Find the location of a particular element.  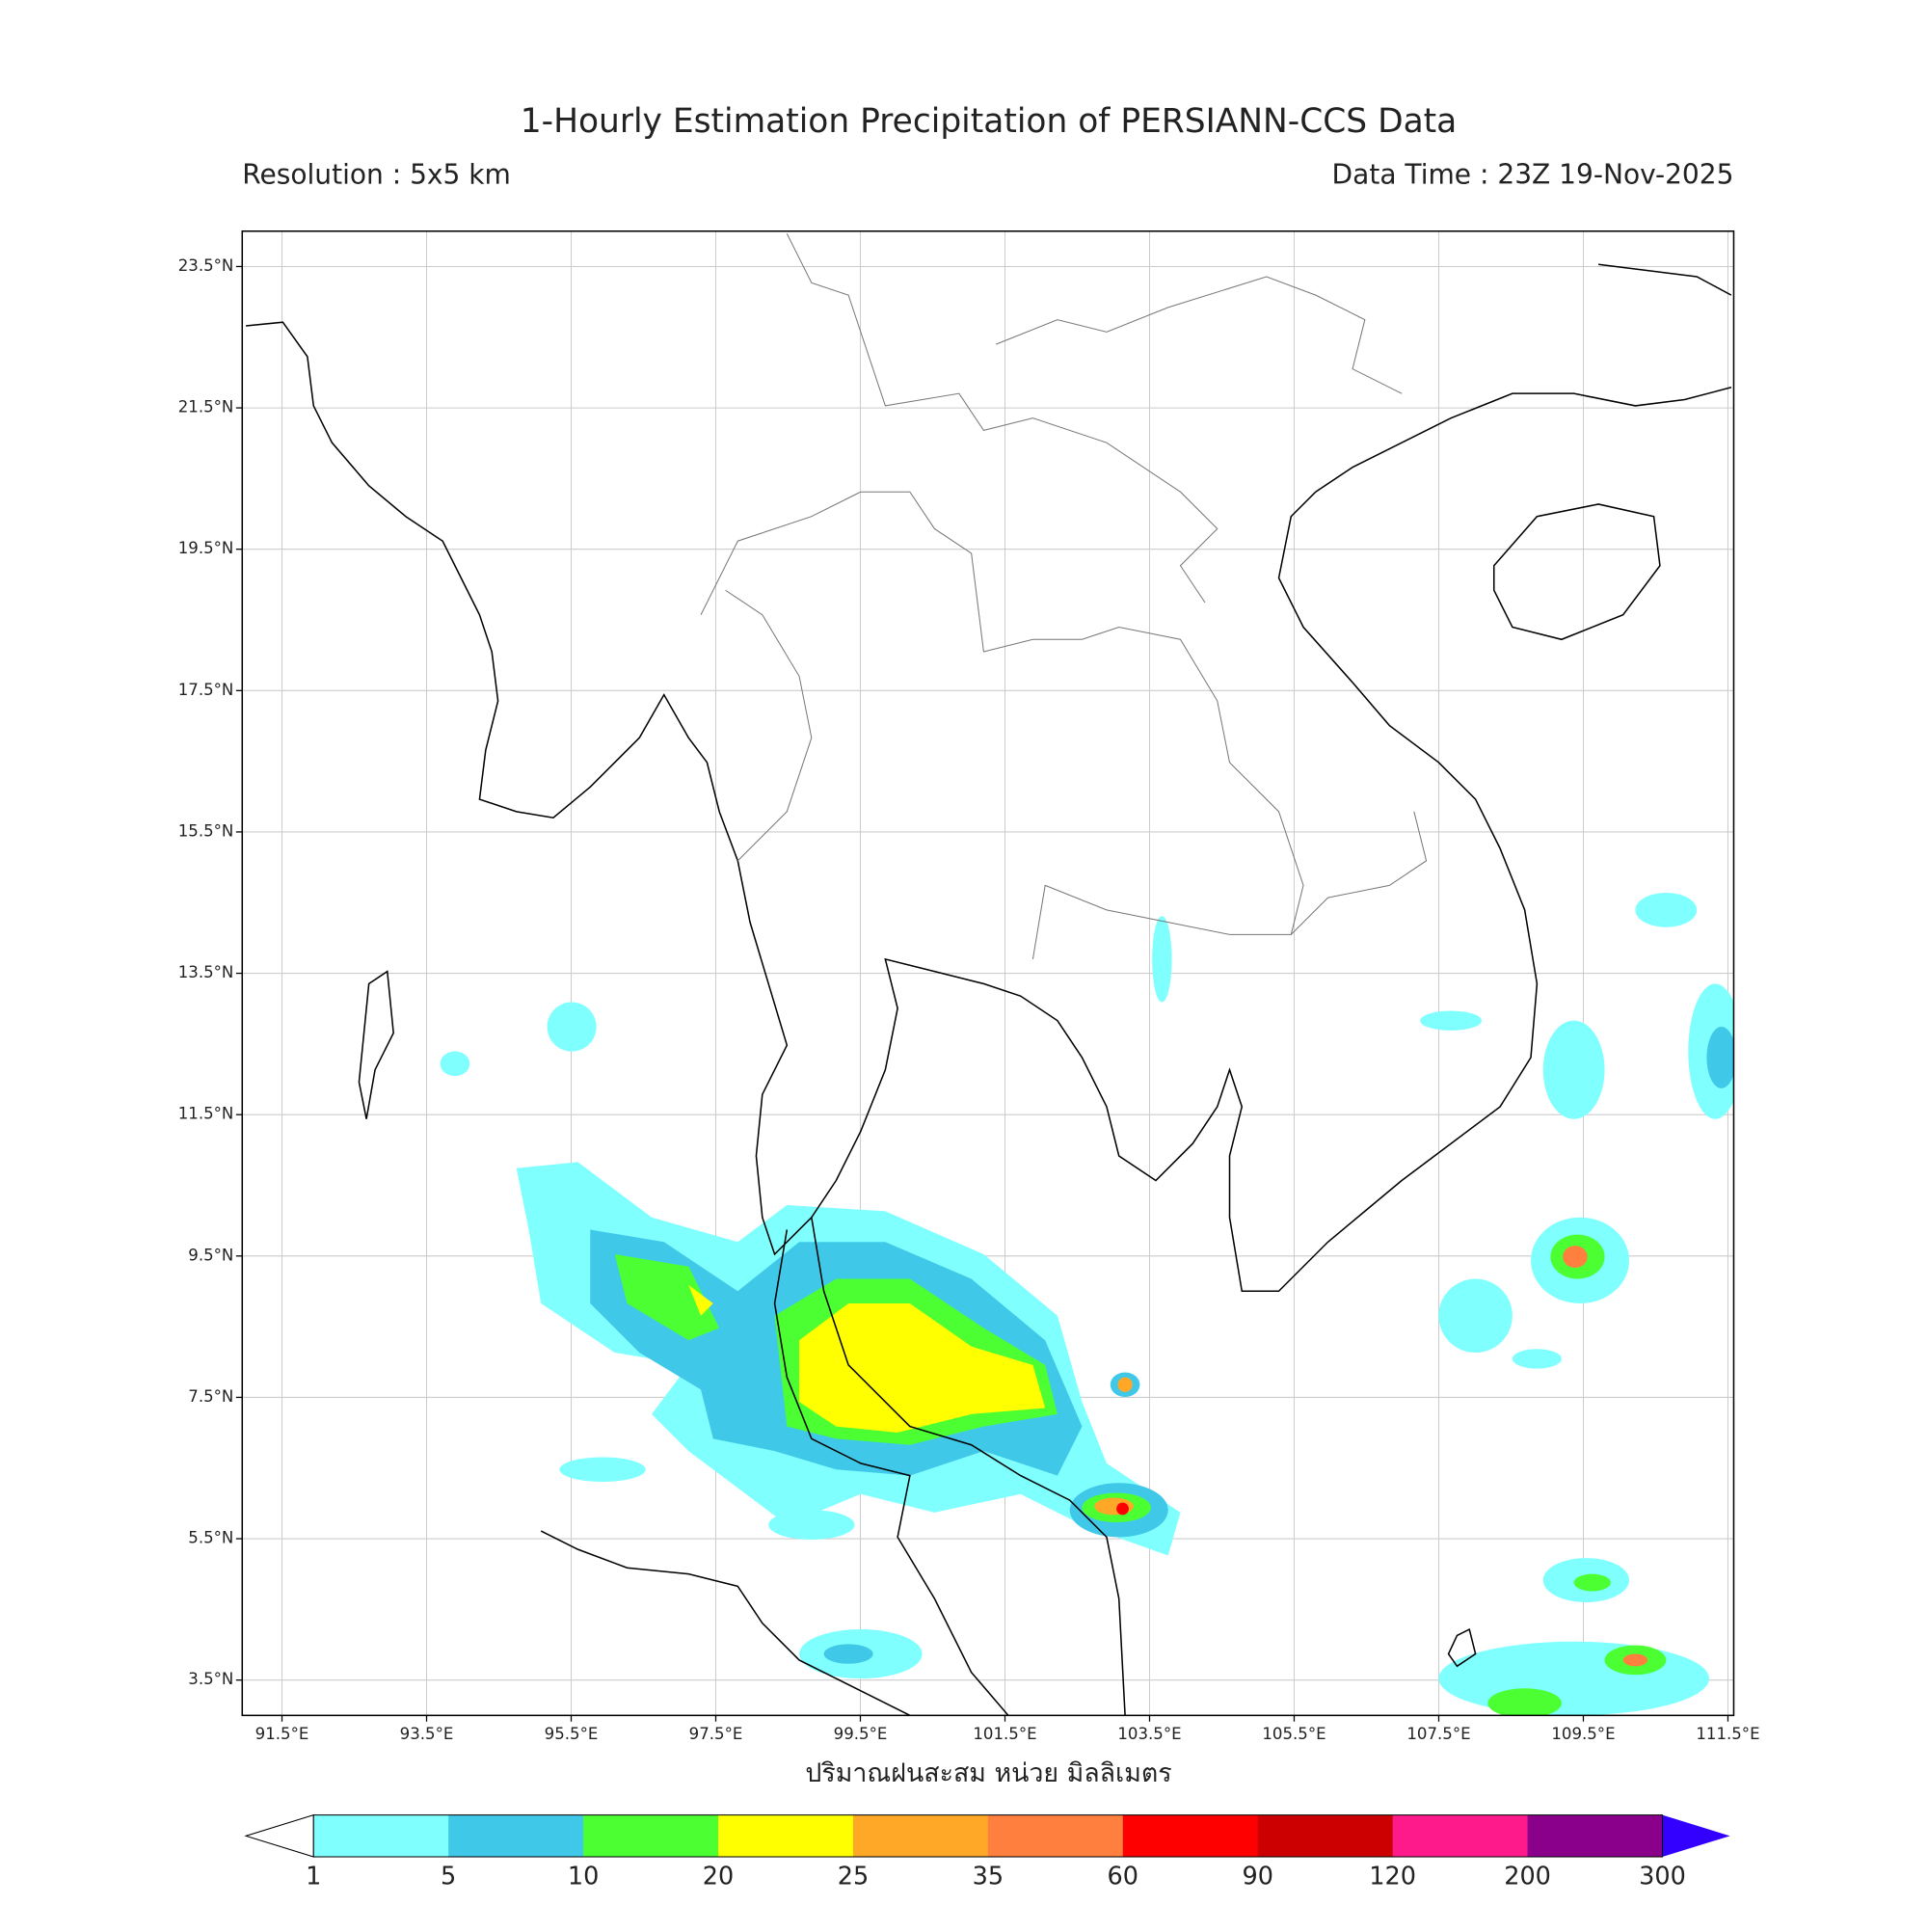

y-tick-label: 3.5°N is located at coordinates (211, 1679).